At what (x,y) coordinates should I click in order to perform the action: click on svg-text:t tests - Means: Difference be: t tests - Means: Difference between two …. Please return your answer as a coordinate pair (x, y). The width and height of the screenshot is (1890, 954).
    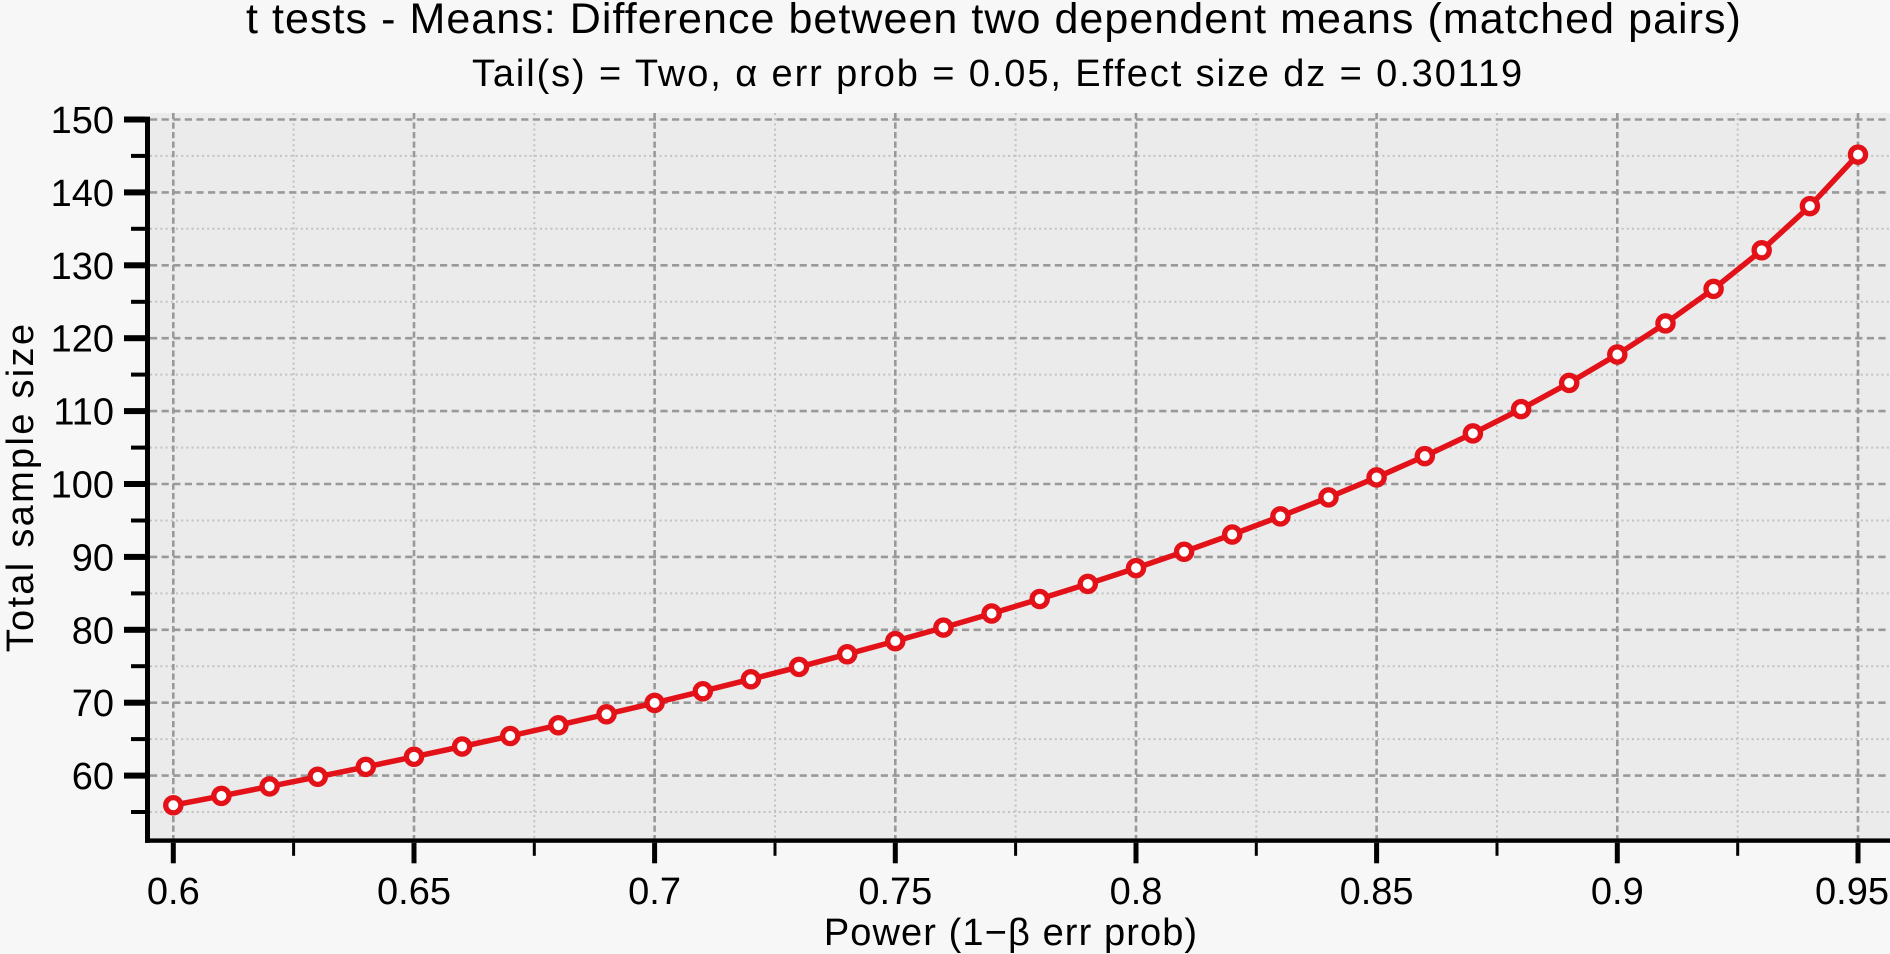
    Looking at the image, I should click on (994, 21).